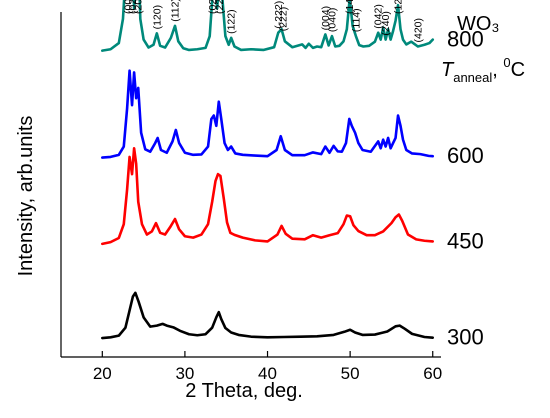  Describe the element at coordinates (333, 20) in the screenshot. I see `peak-annotation: (040)` at that location.